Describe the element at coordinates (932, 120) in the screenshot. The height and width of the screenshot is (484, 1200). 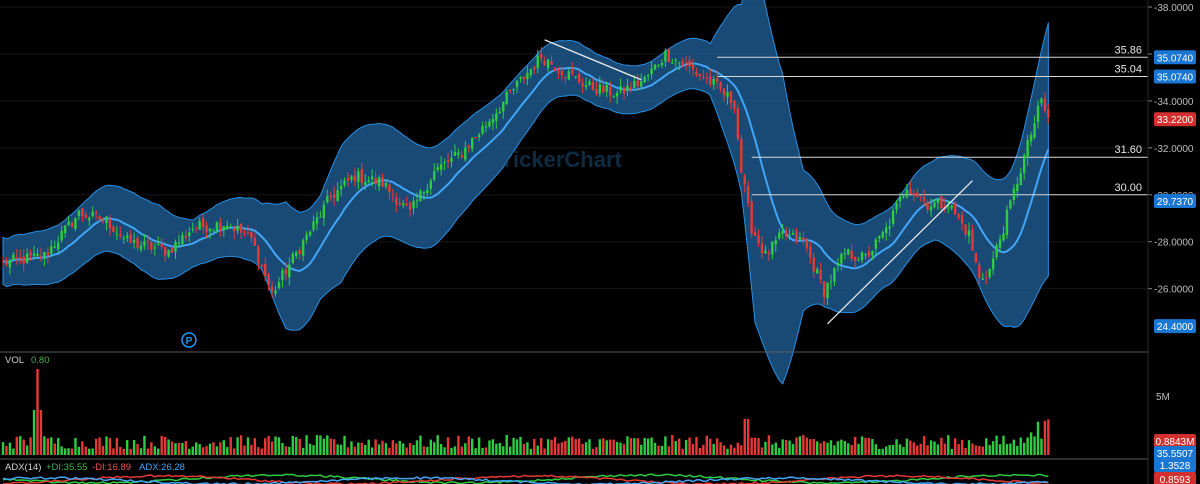
I see `horizontal-levels: 35.86 35.04 31.60 30.00` at that location.